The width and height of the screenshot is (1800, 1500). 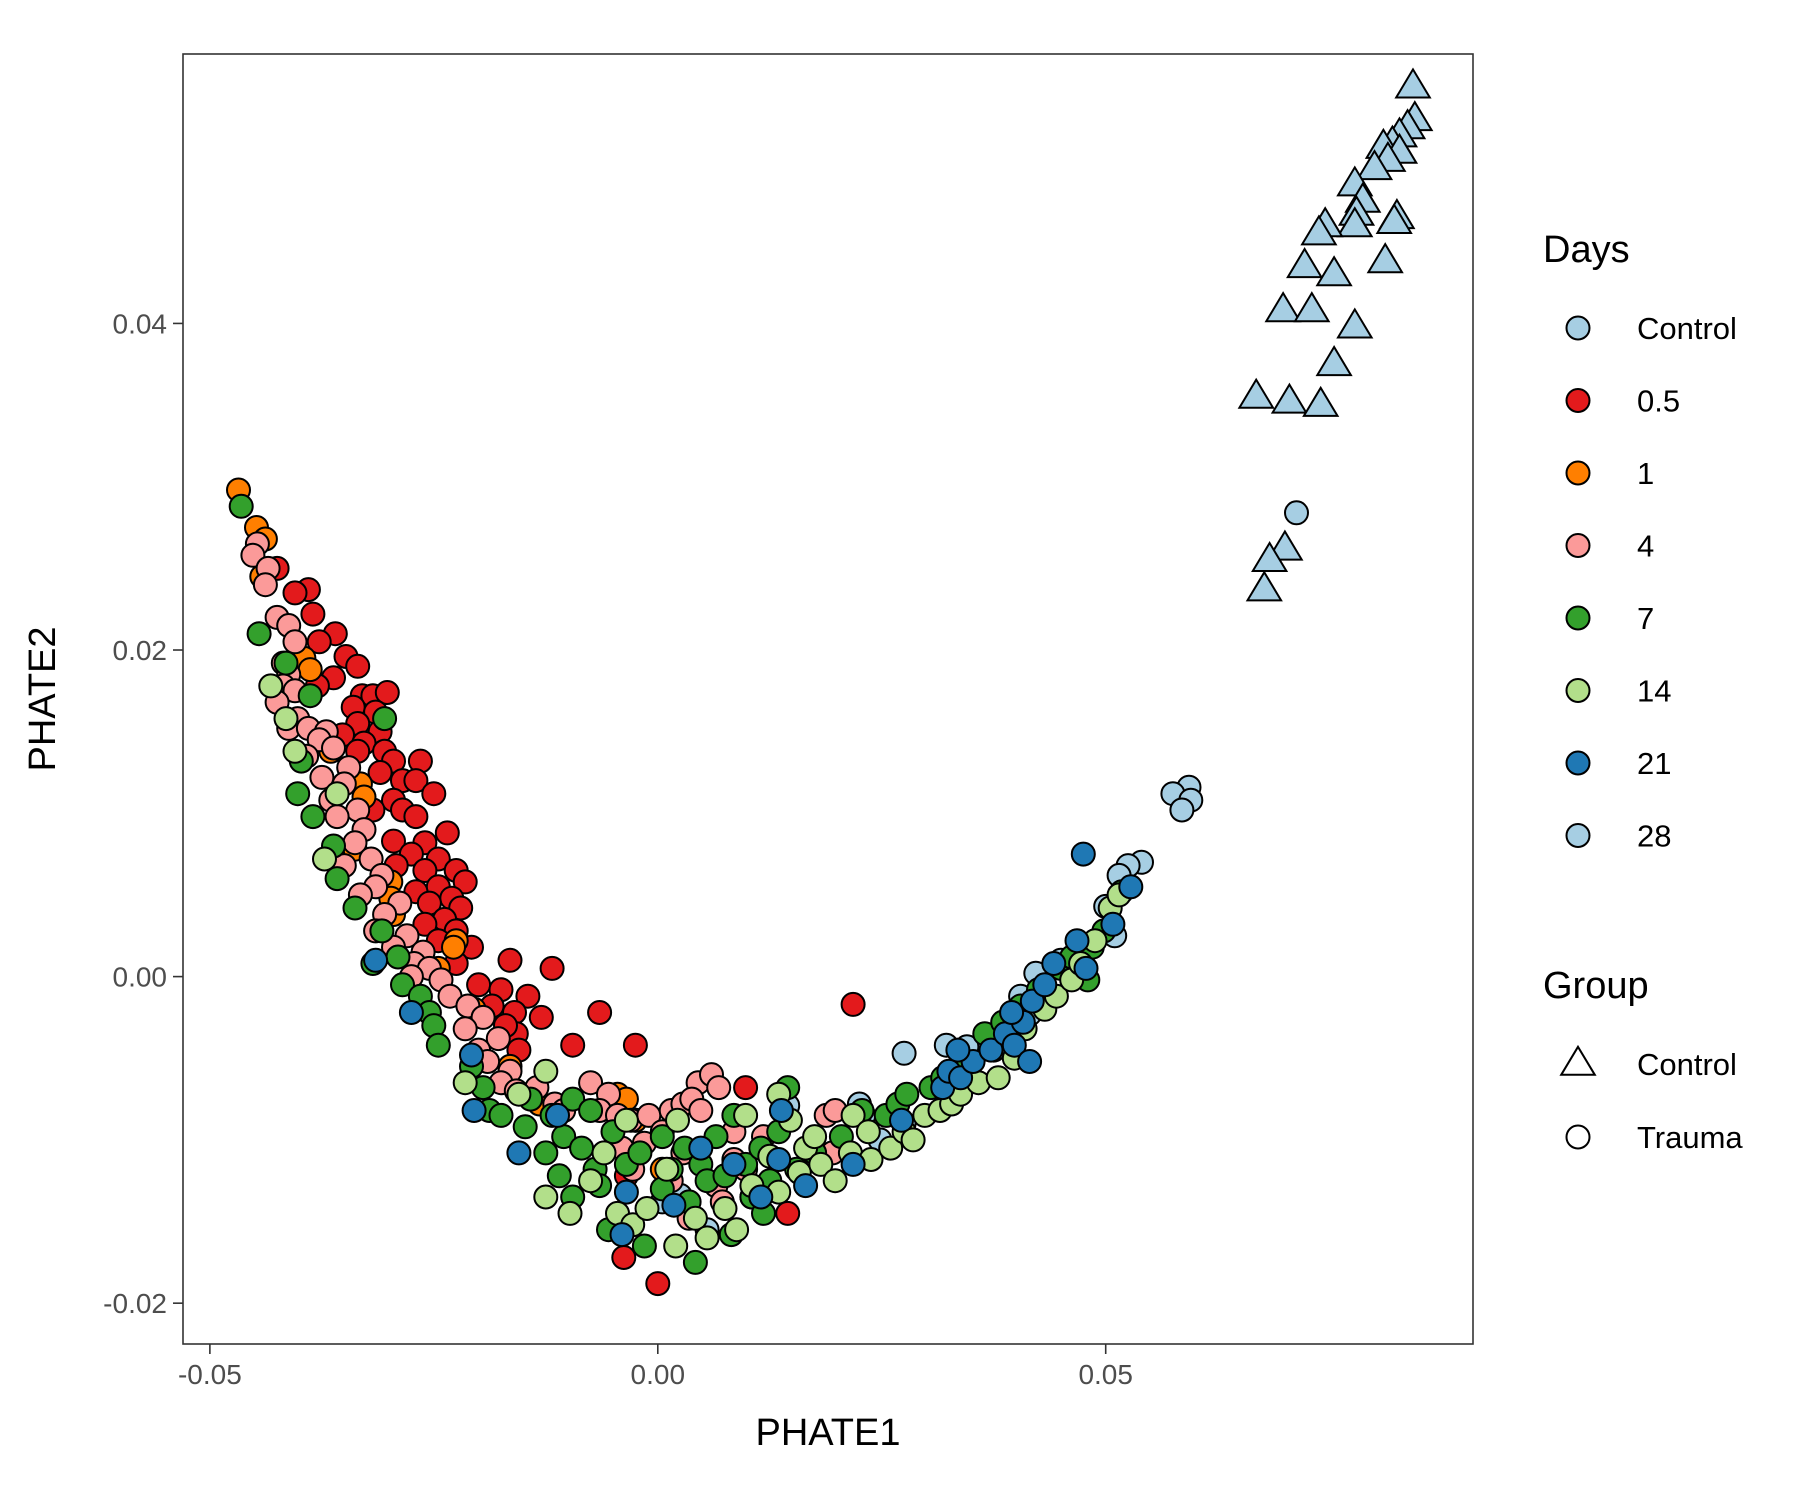 I want to click on y-tick-label: 0.02, so click(x=140, y=650).